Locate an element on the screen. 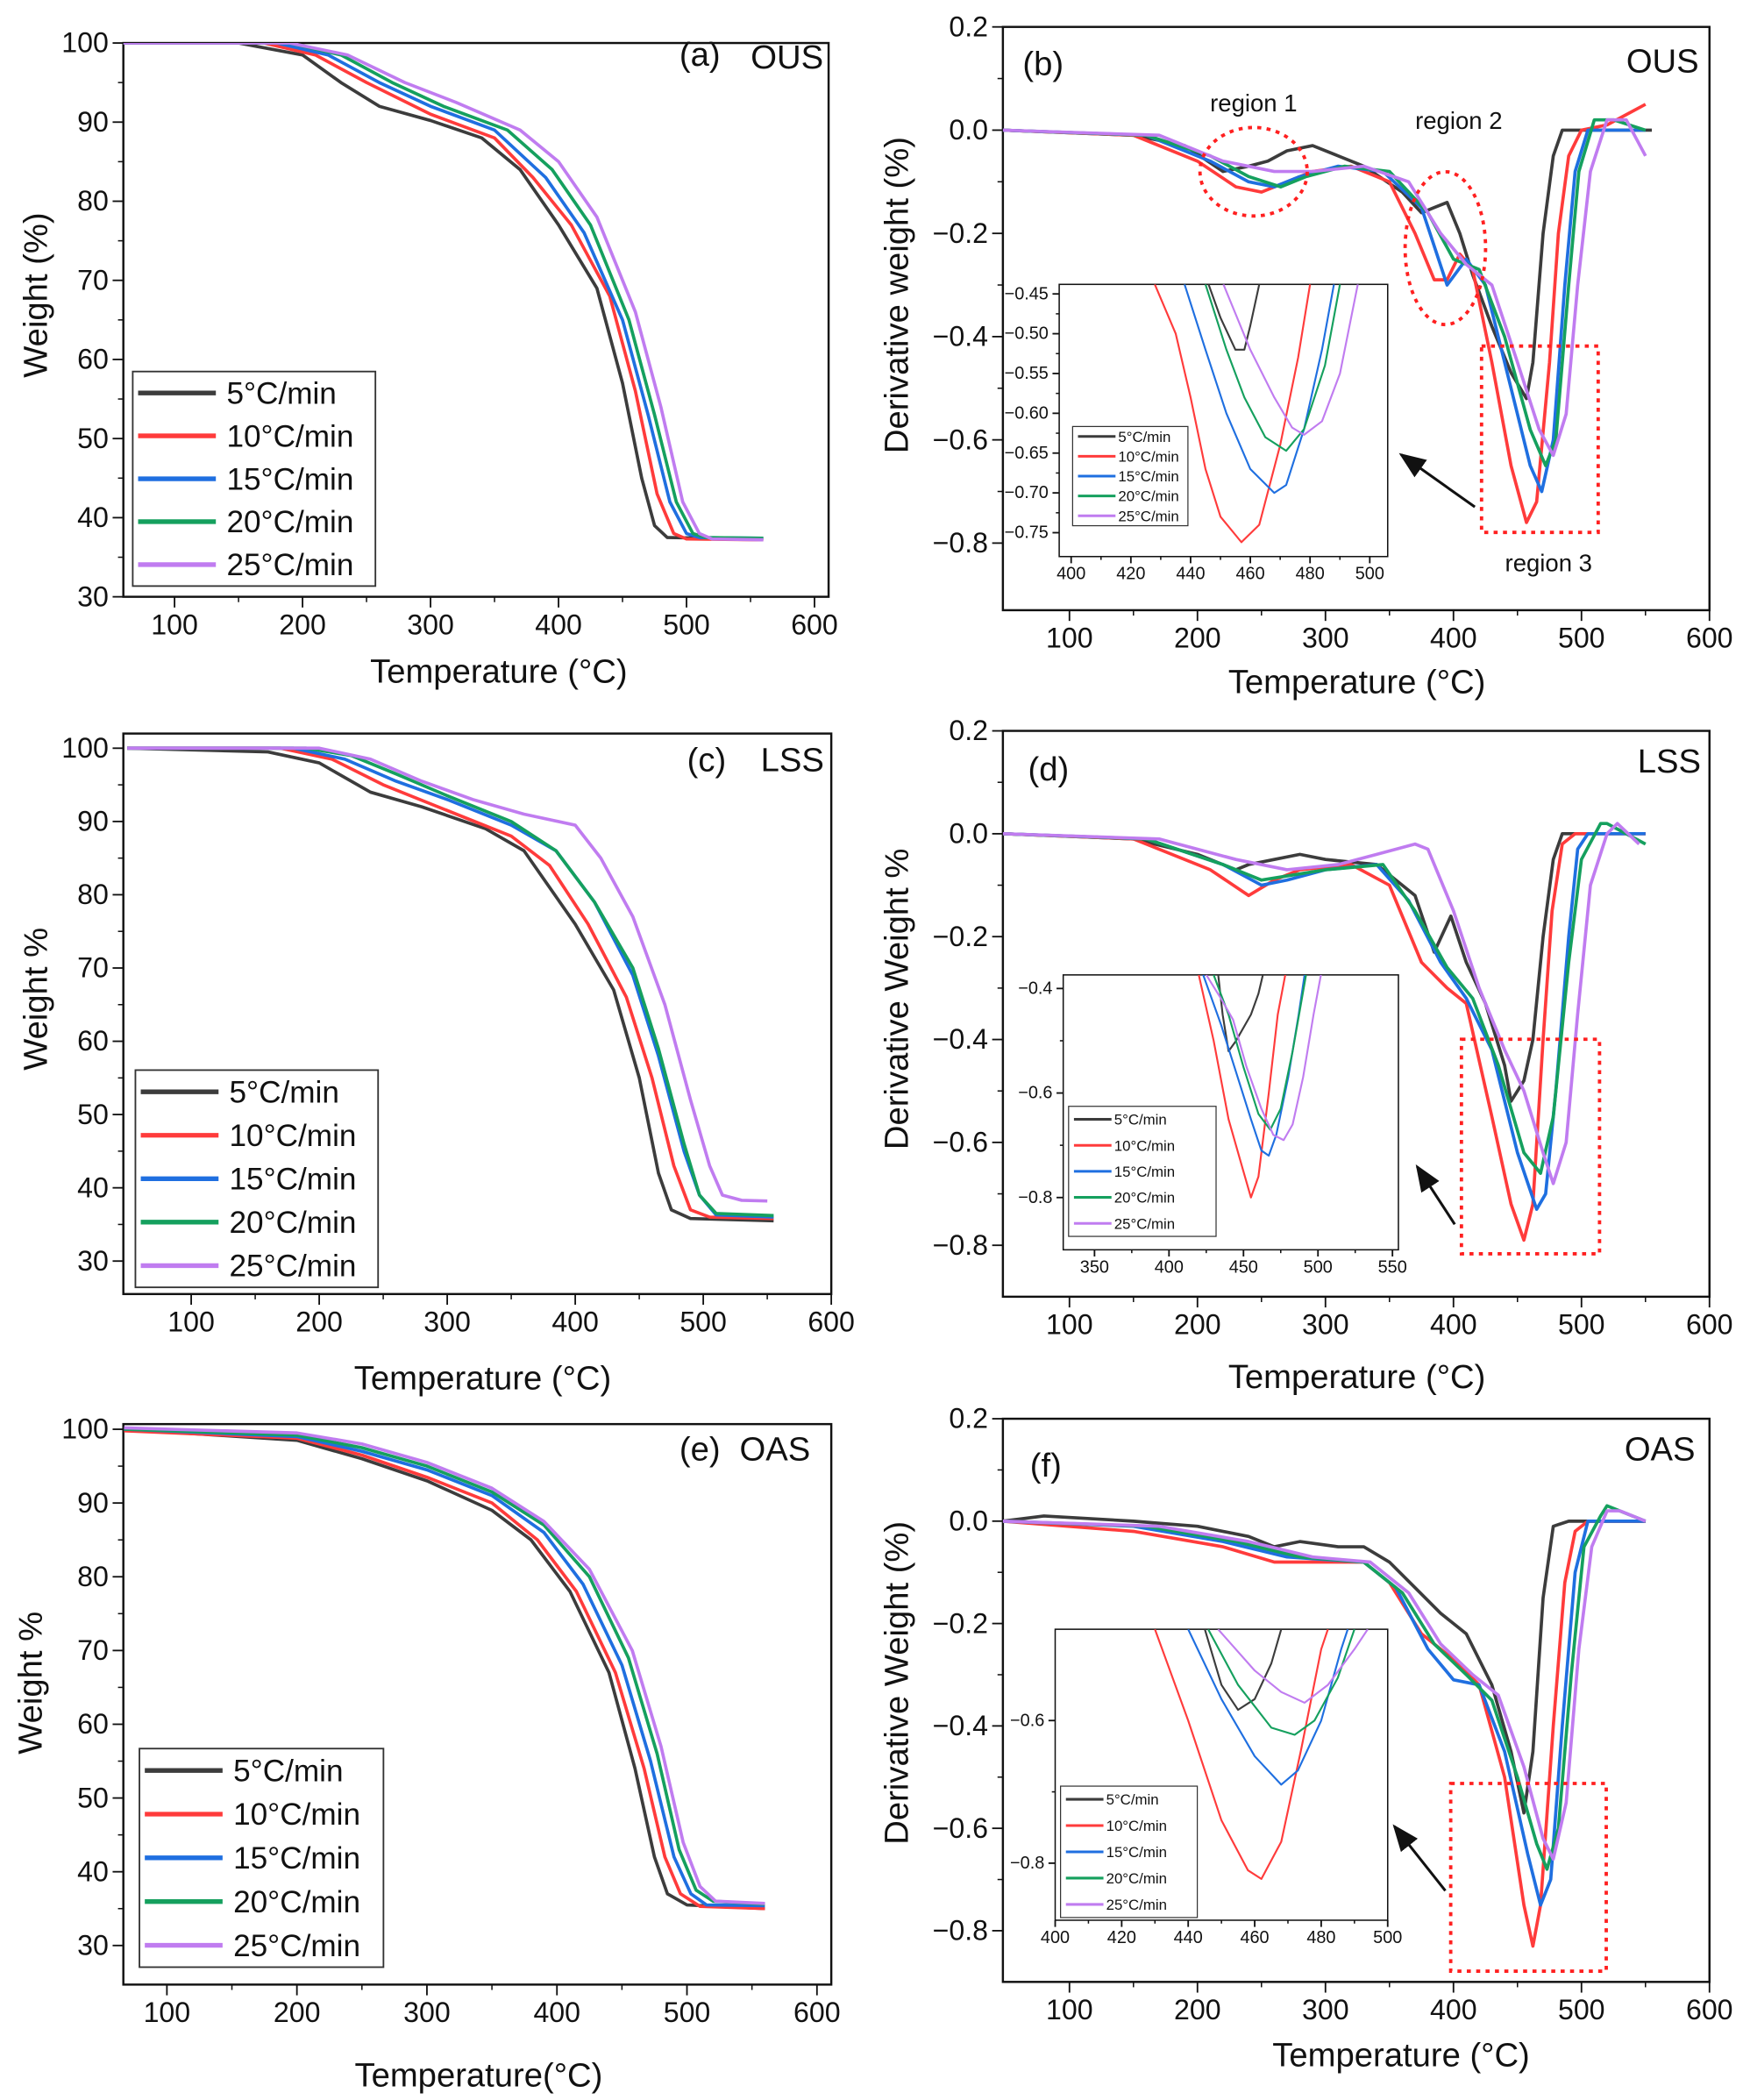  zoom-region-marker is located at coordinates (1528, 1877).